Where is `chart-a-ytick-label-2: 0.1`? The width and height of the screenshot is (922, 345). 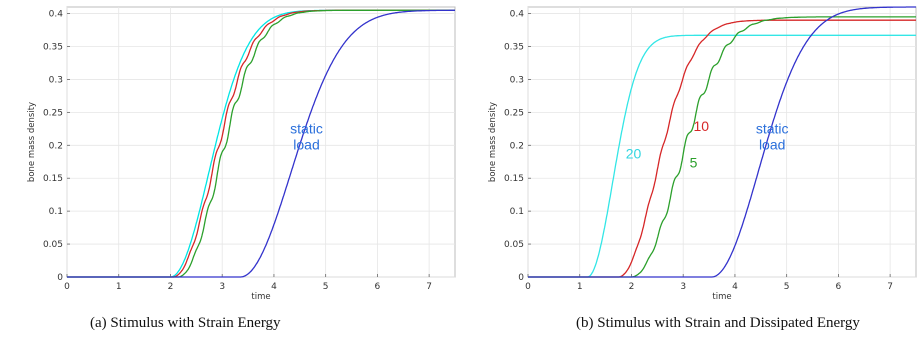 chart-a-ytick-label-2: 0.1 is located at coordinates (56, 212).